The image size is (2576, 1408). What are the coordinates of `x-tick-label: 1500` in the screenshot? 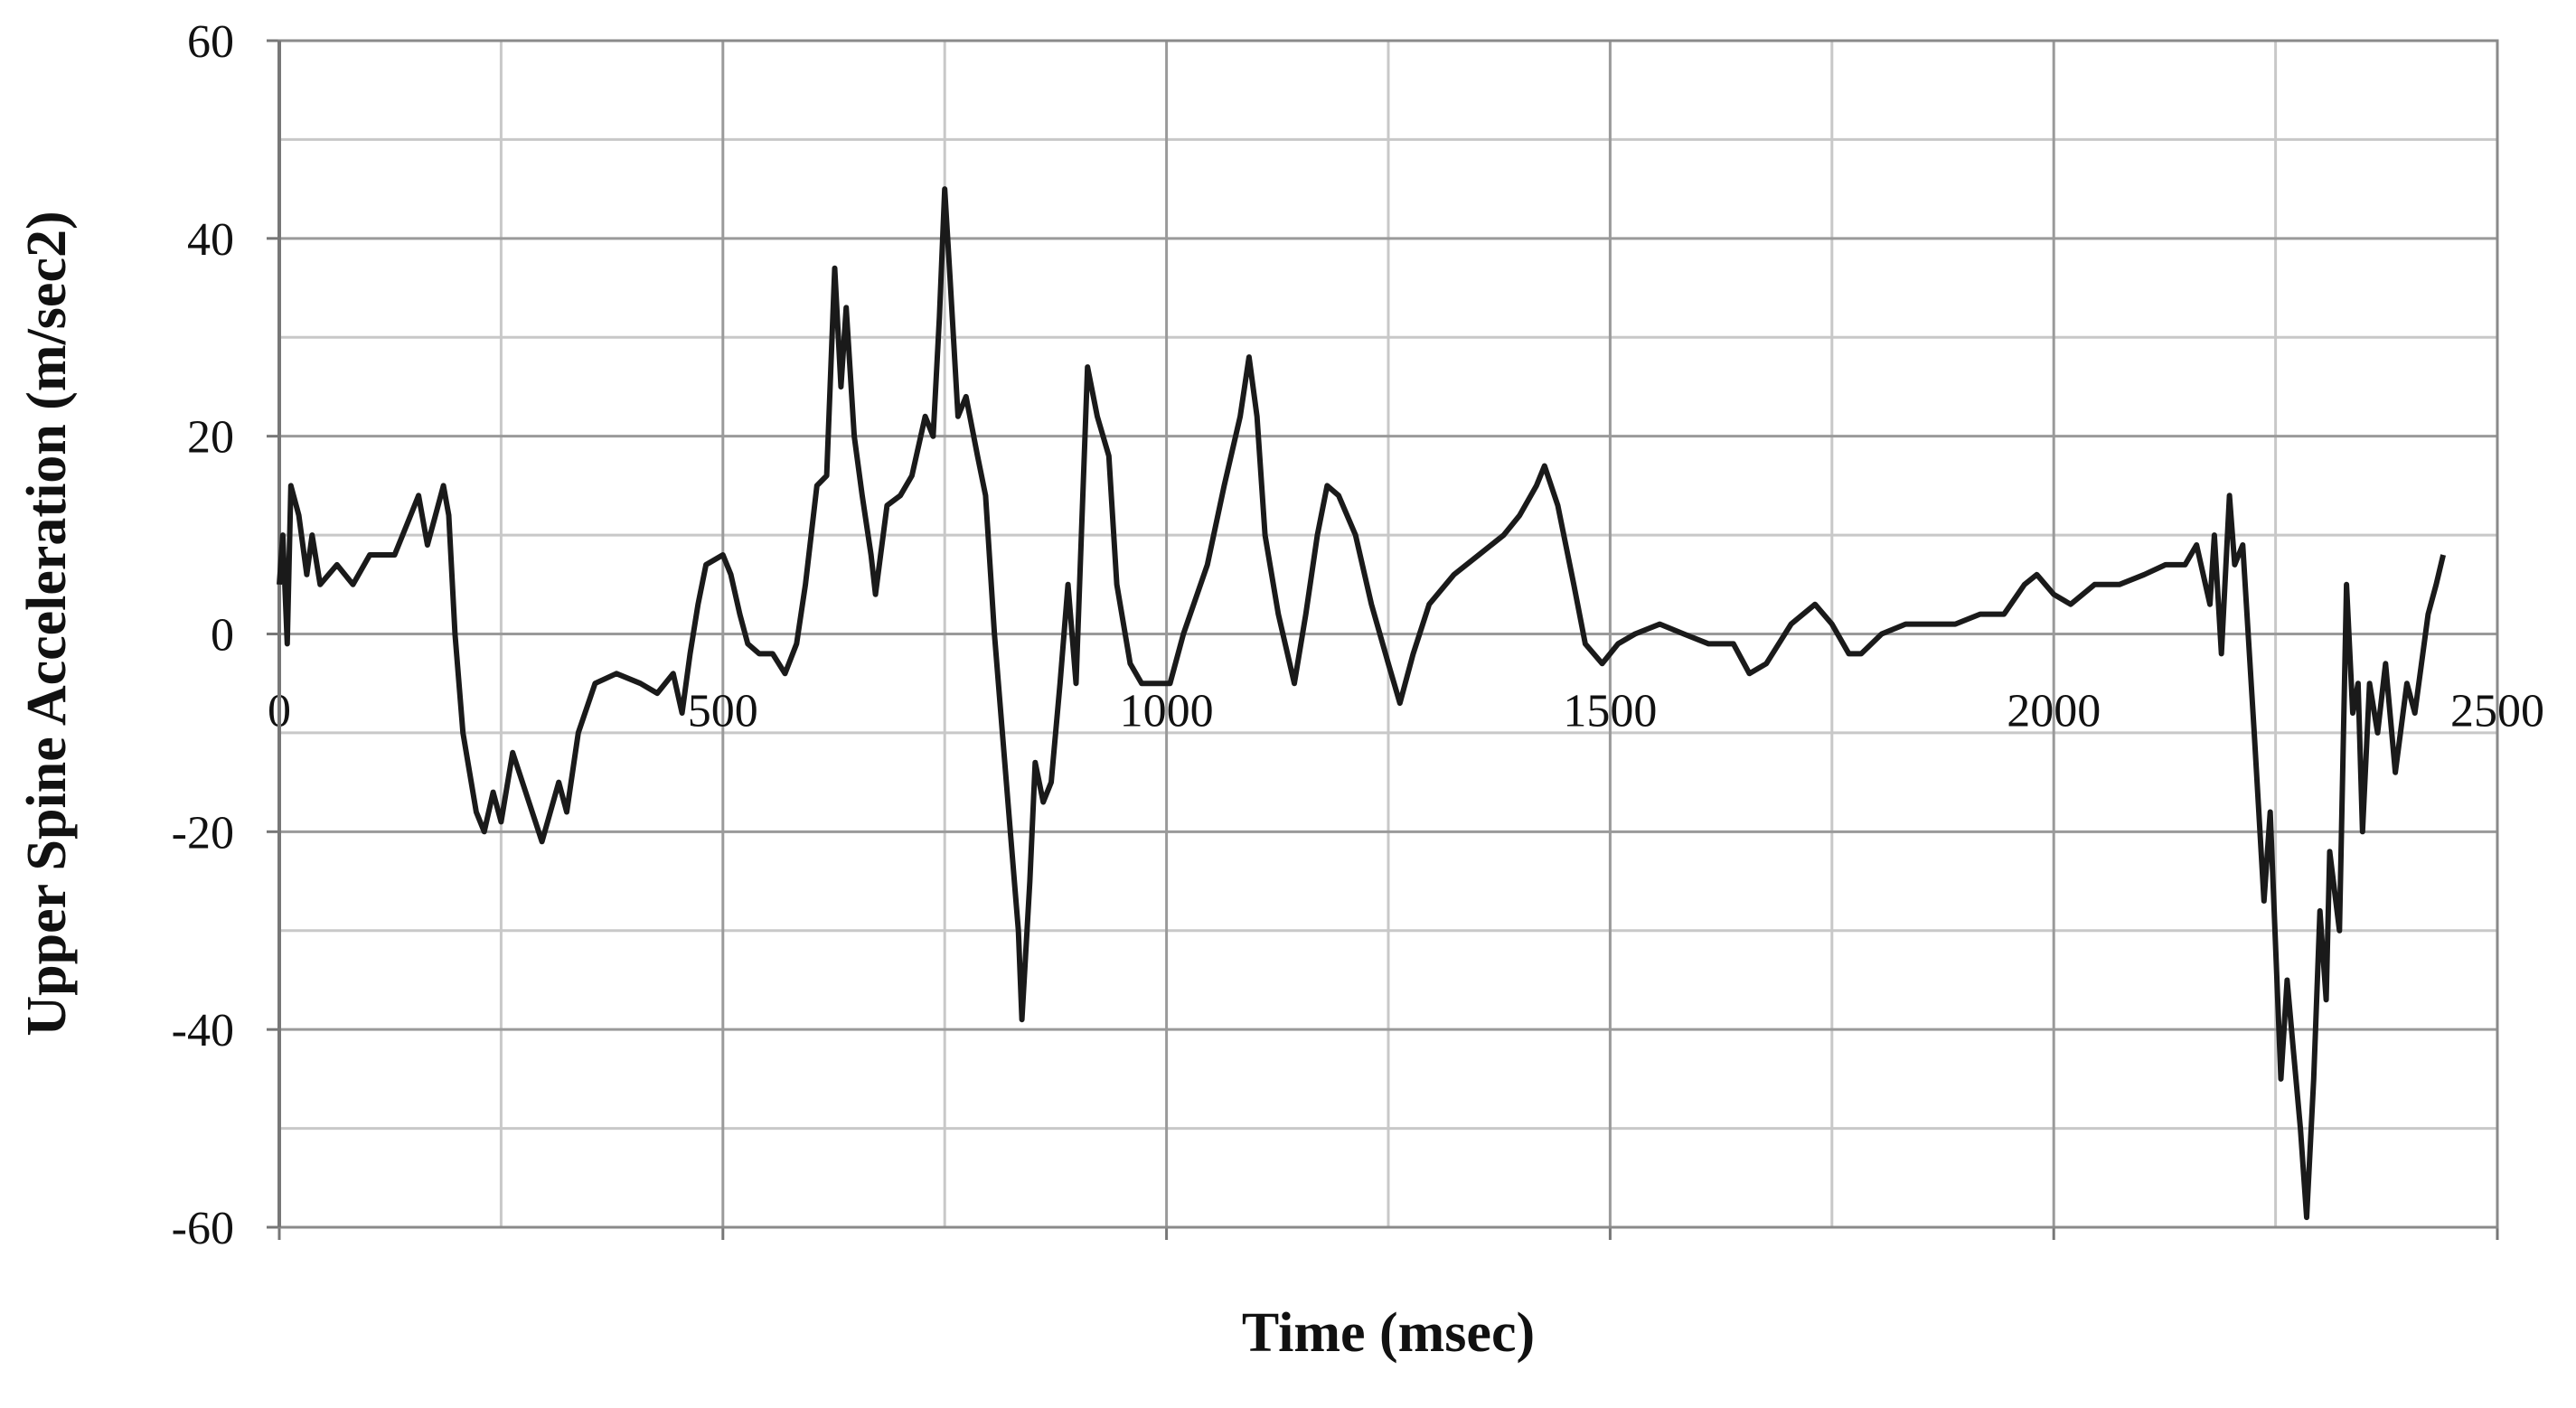 It's located at (1610, 711).